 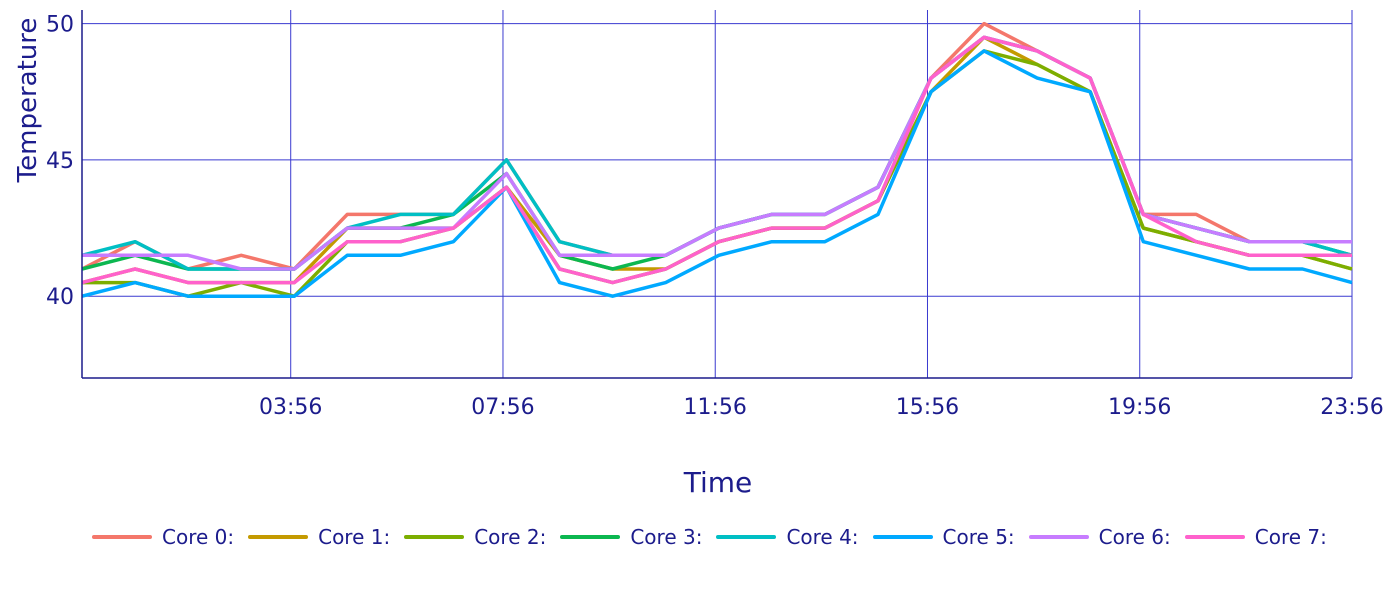 I want to click on legend-item-core-7: Core 7:, so click(x=1255, y=537).